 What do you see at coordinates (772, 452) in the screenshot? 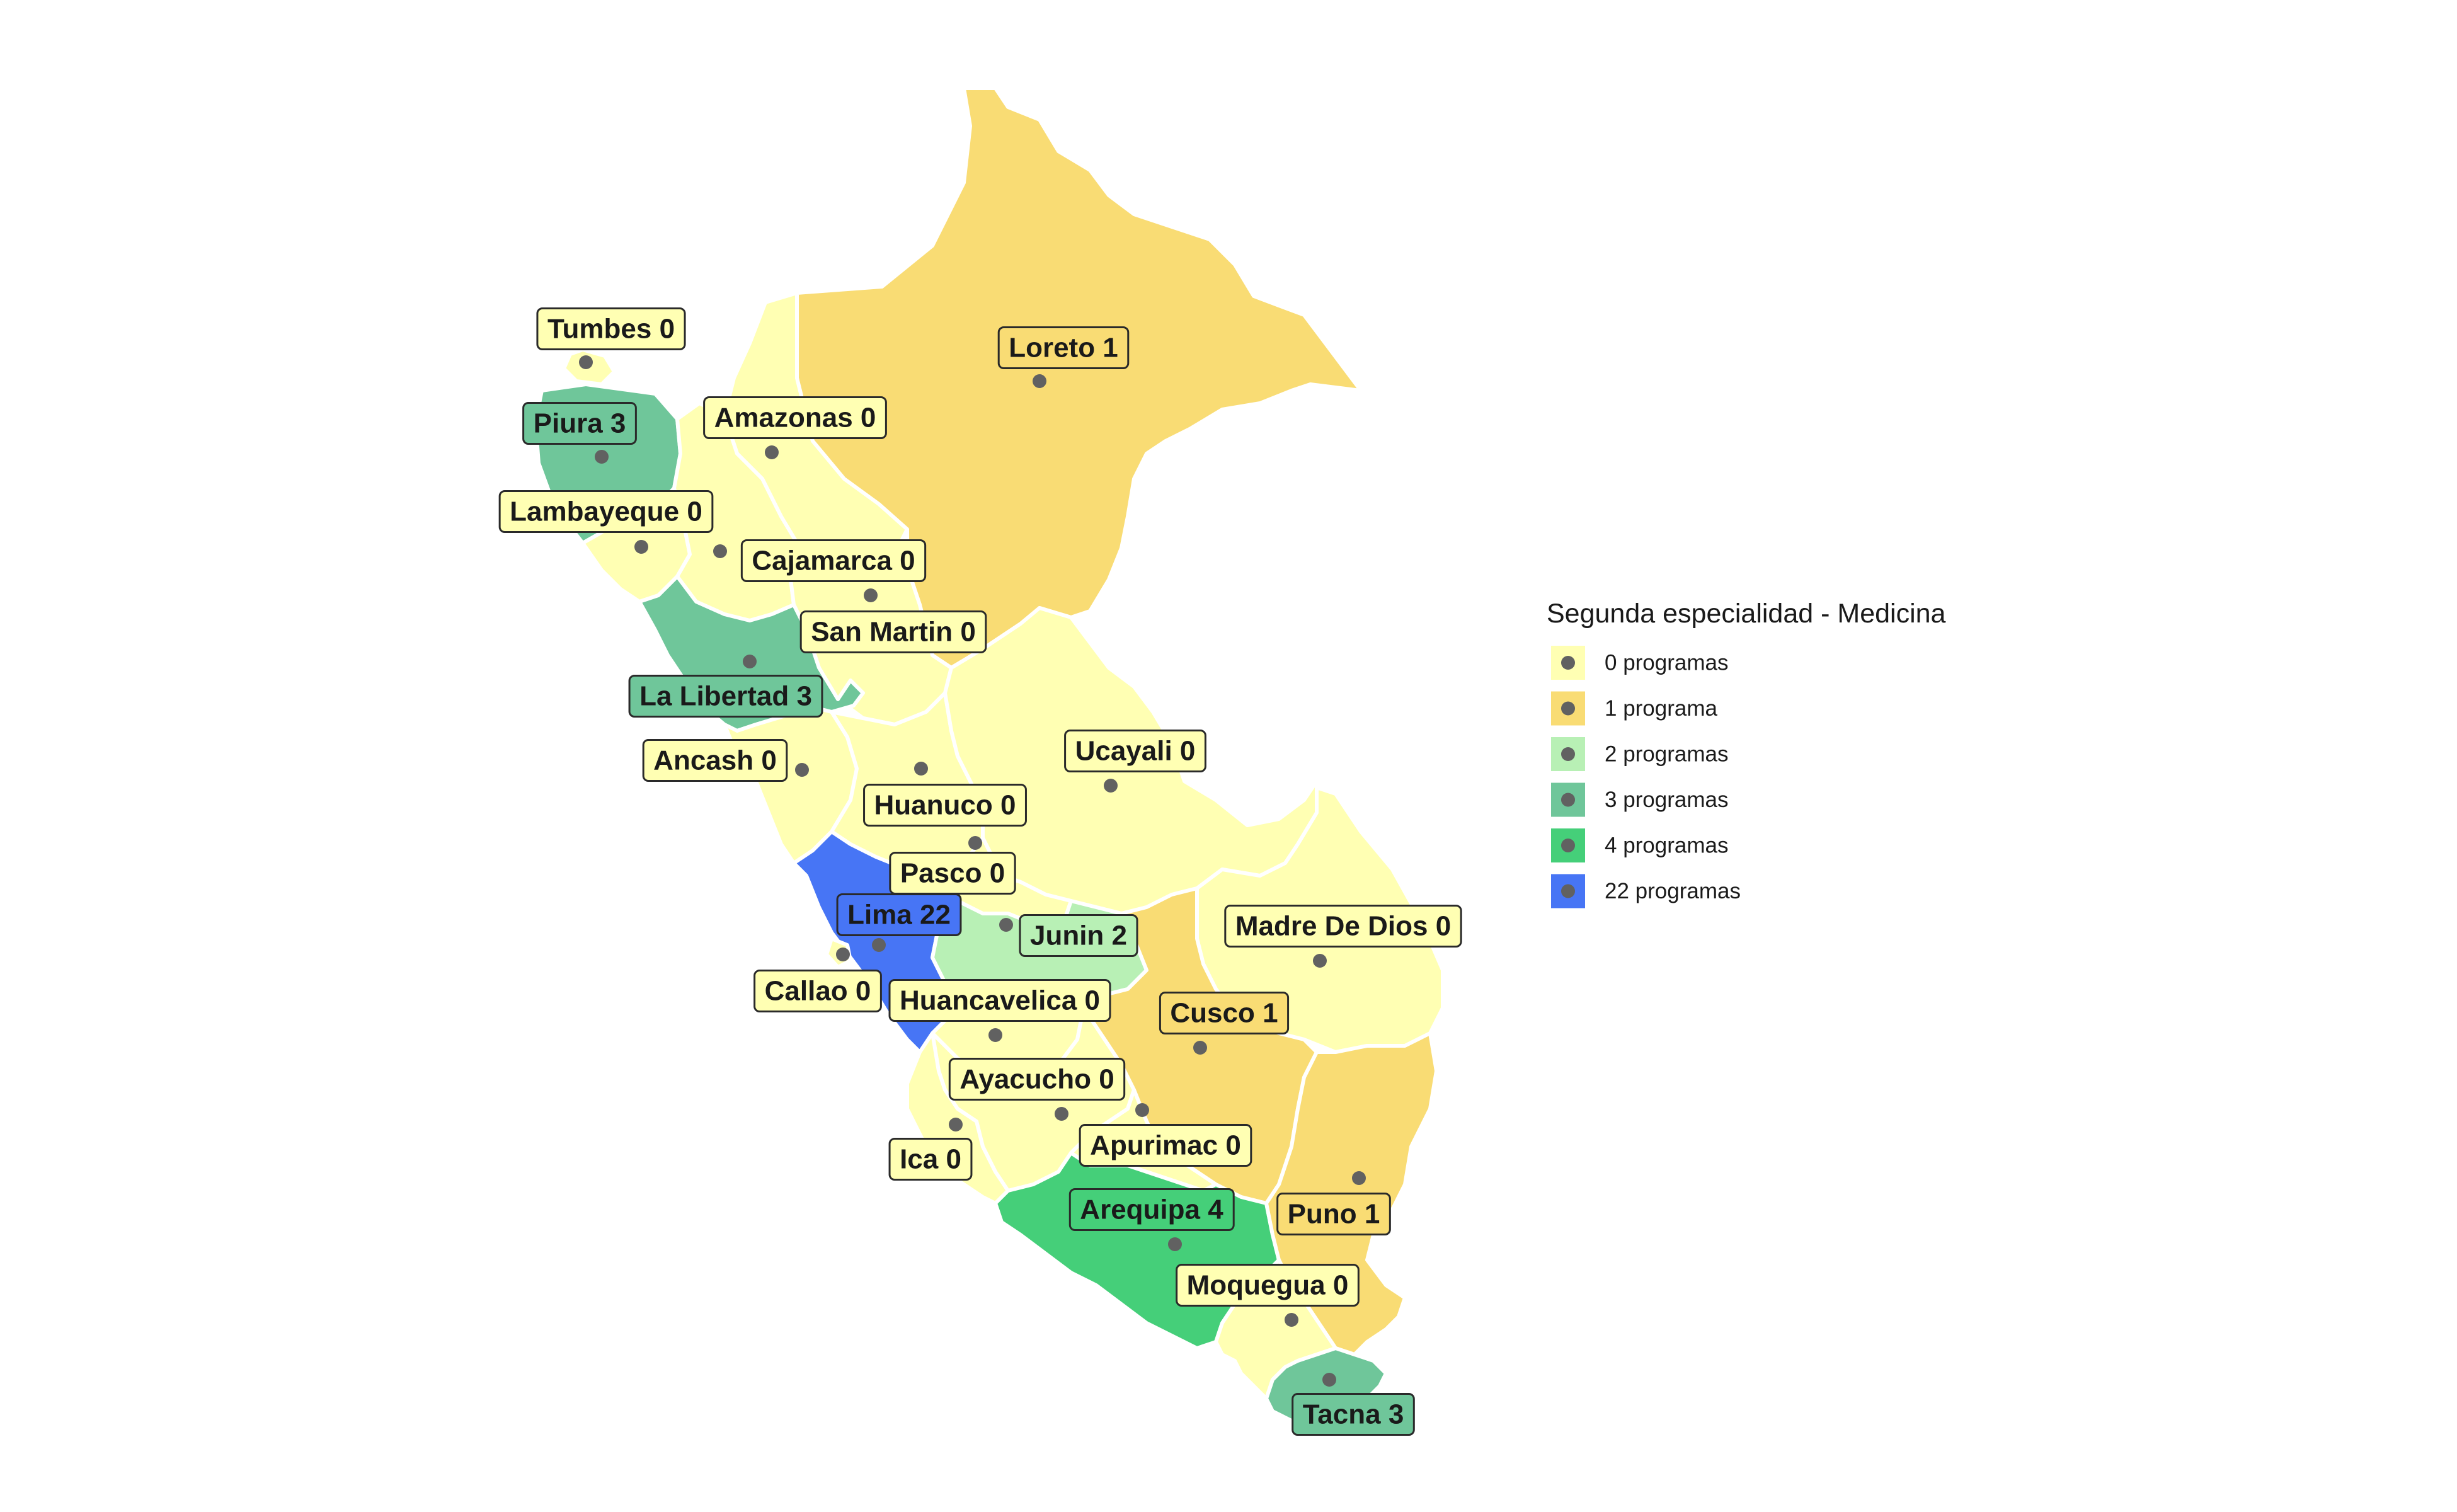
I see `marker-amazonas` at bounding box center [772, 452].